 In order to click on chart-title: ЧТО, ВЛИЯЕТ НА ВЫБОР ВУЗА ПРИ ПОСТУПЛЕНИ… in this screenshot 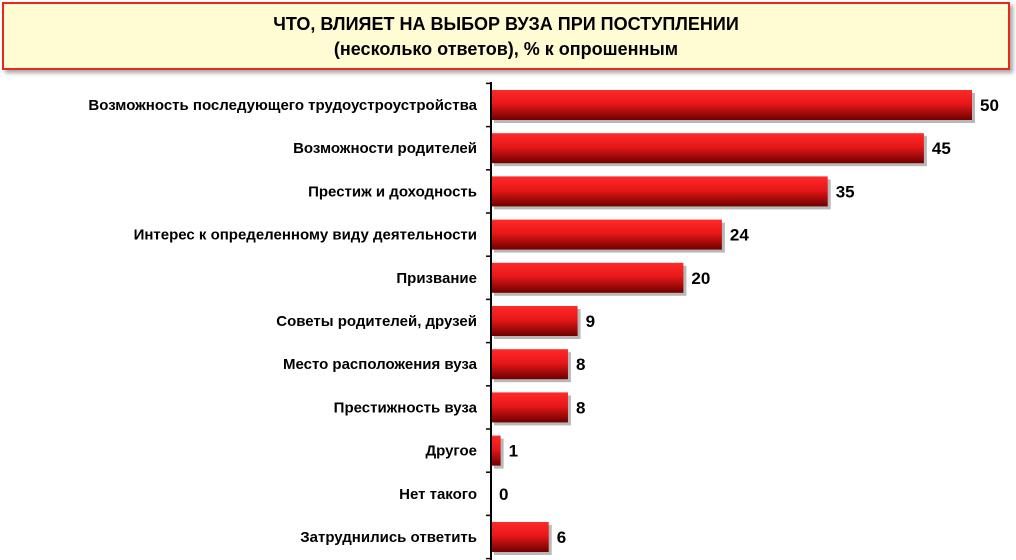, I will do `click(506, 24)`.